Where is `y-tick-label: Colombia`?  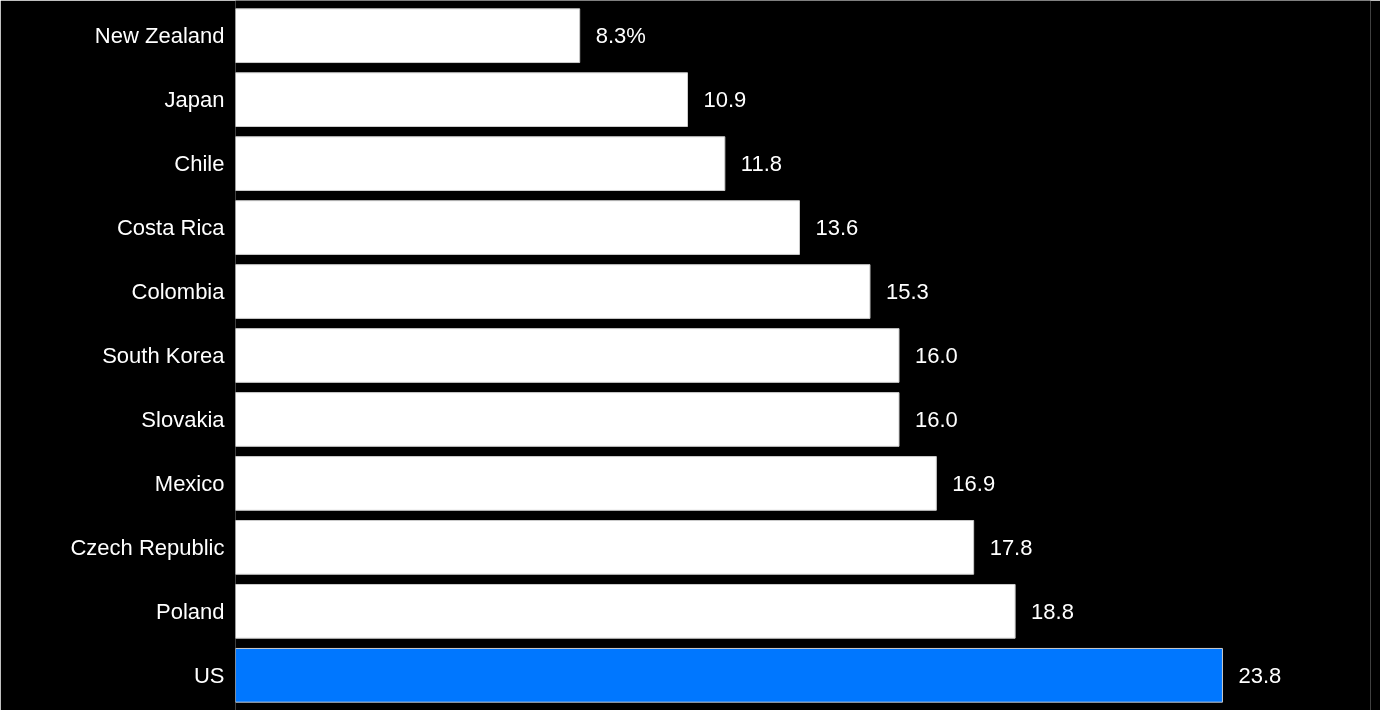 y-tick-label: Colombia is located at coordinates (178, 292).